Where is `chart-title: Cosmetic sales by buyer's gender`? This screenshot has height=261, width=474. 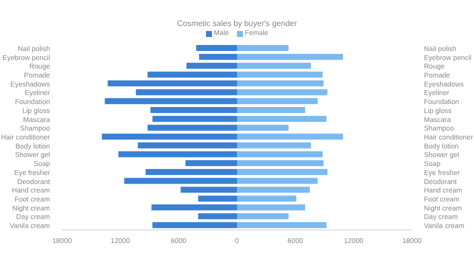
chart-title: Cosmetic sales by buyer's gender is located at coordinates (237, 23).